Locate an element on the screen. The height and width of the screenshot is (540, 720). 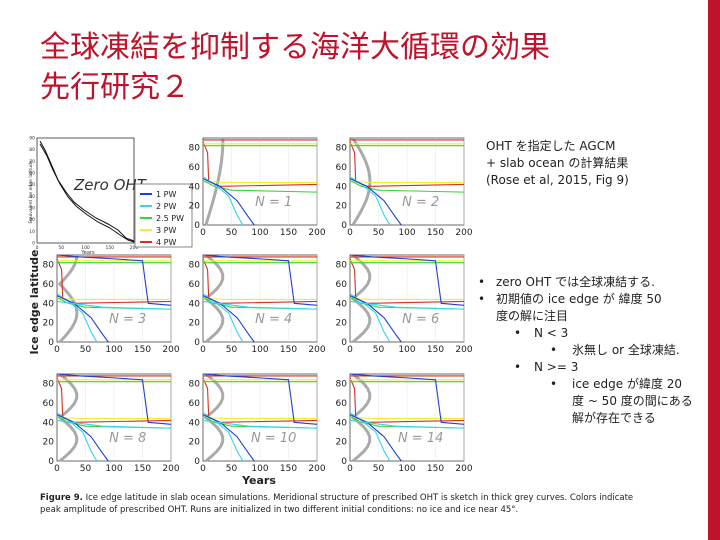
bullet-item: 度の解に注目 is located at coordinates (584, 316).